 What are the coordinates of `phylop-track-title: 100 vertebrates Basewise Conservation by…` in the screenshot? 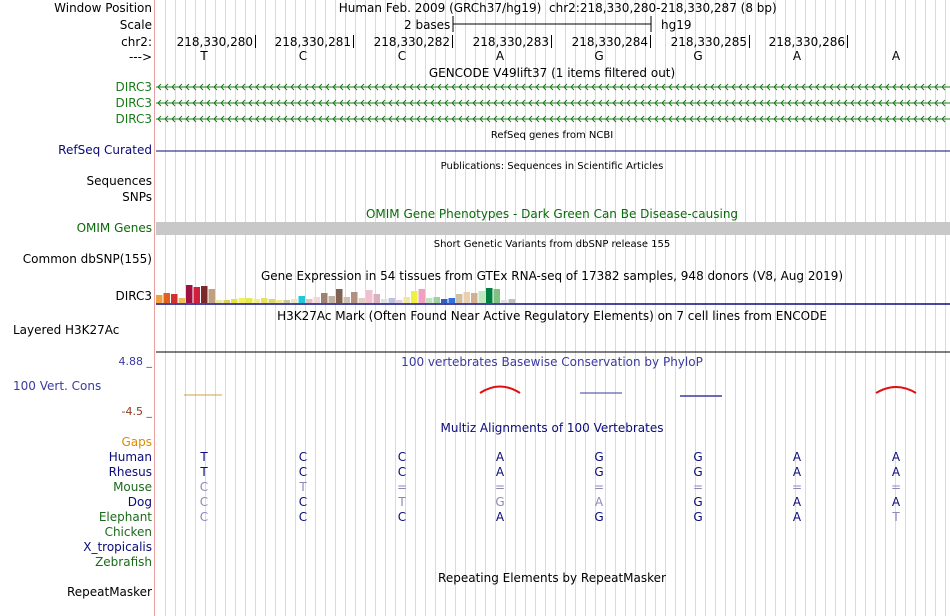 It's located at (552, 362).